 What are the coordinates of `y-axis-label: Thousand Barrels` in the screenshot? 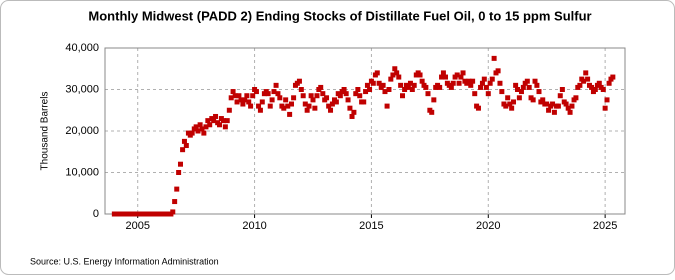 It's located at (45, 131).